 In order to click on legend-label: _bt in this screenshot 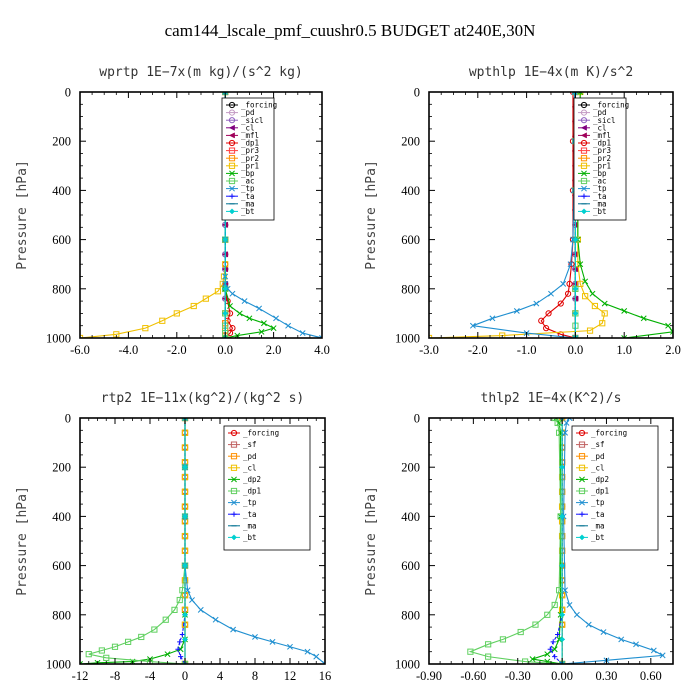, I will do `click(250, 537)`.